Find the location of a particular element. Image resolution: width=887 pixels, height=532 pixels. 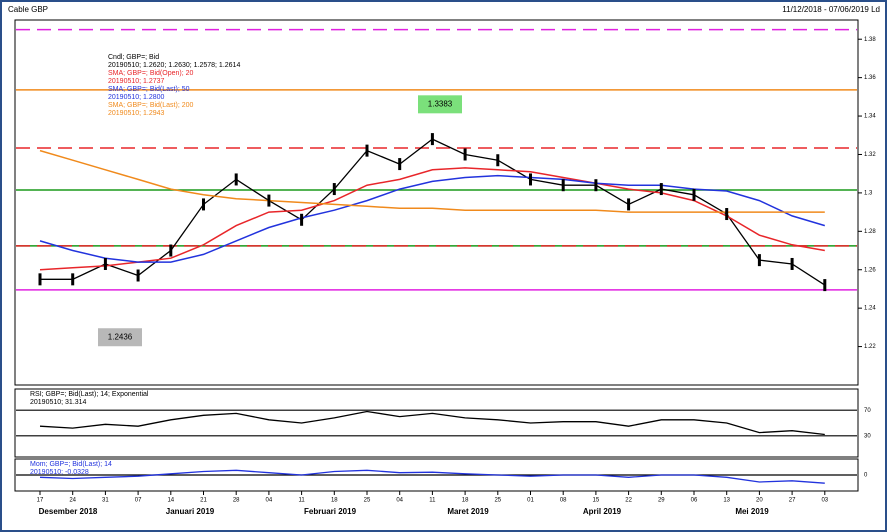

legend-value: 20190510; 1.2943 is located at coordinates (136, 113).